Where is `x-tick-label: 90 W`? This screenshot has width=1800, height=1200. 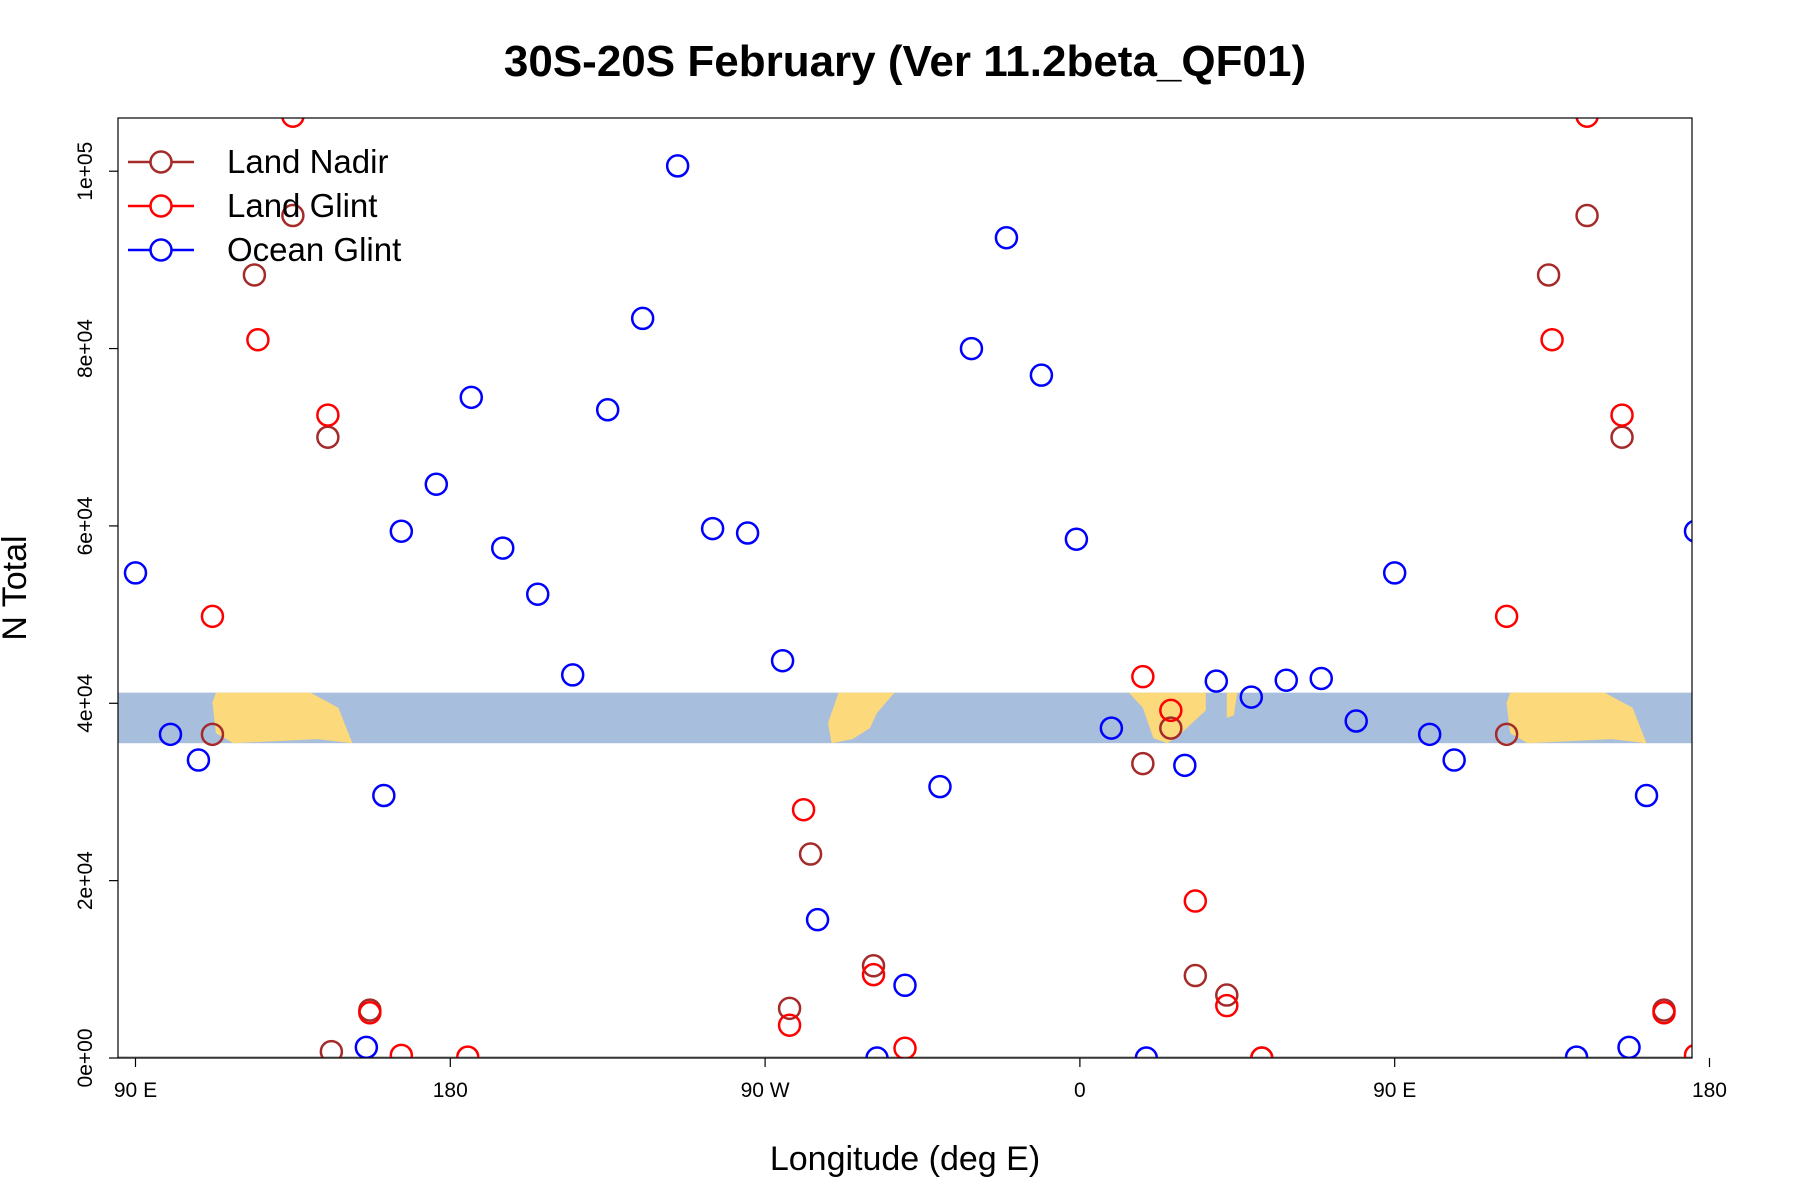 x-tick-label: 90 W is located at coordinates (765, 1090).